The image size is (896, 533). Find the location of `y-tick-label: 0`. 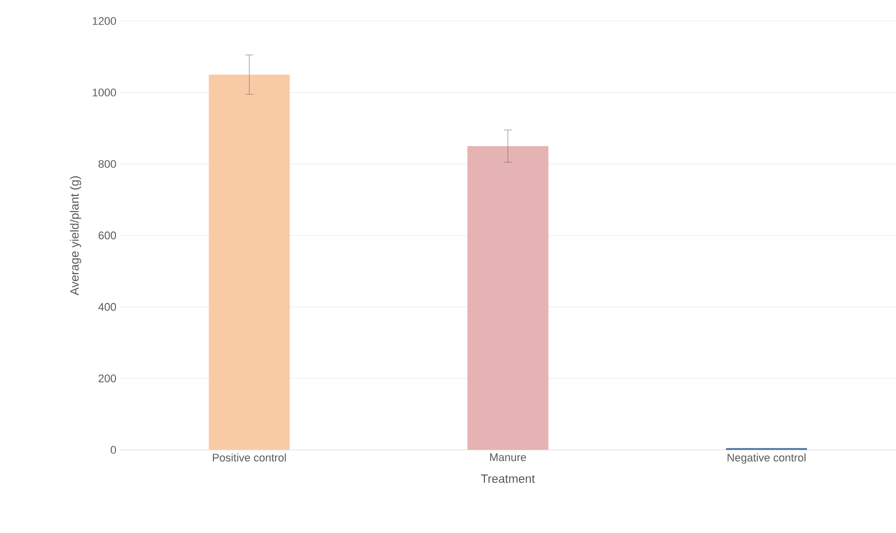

y-tick-label: 0 is located at coordinates (113, 450).